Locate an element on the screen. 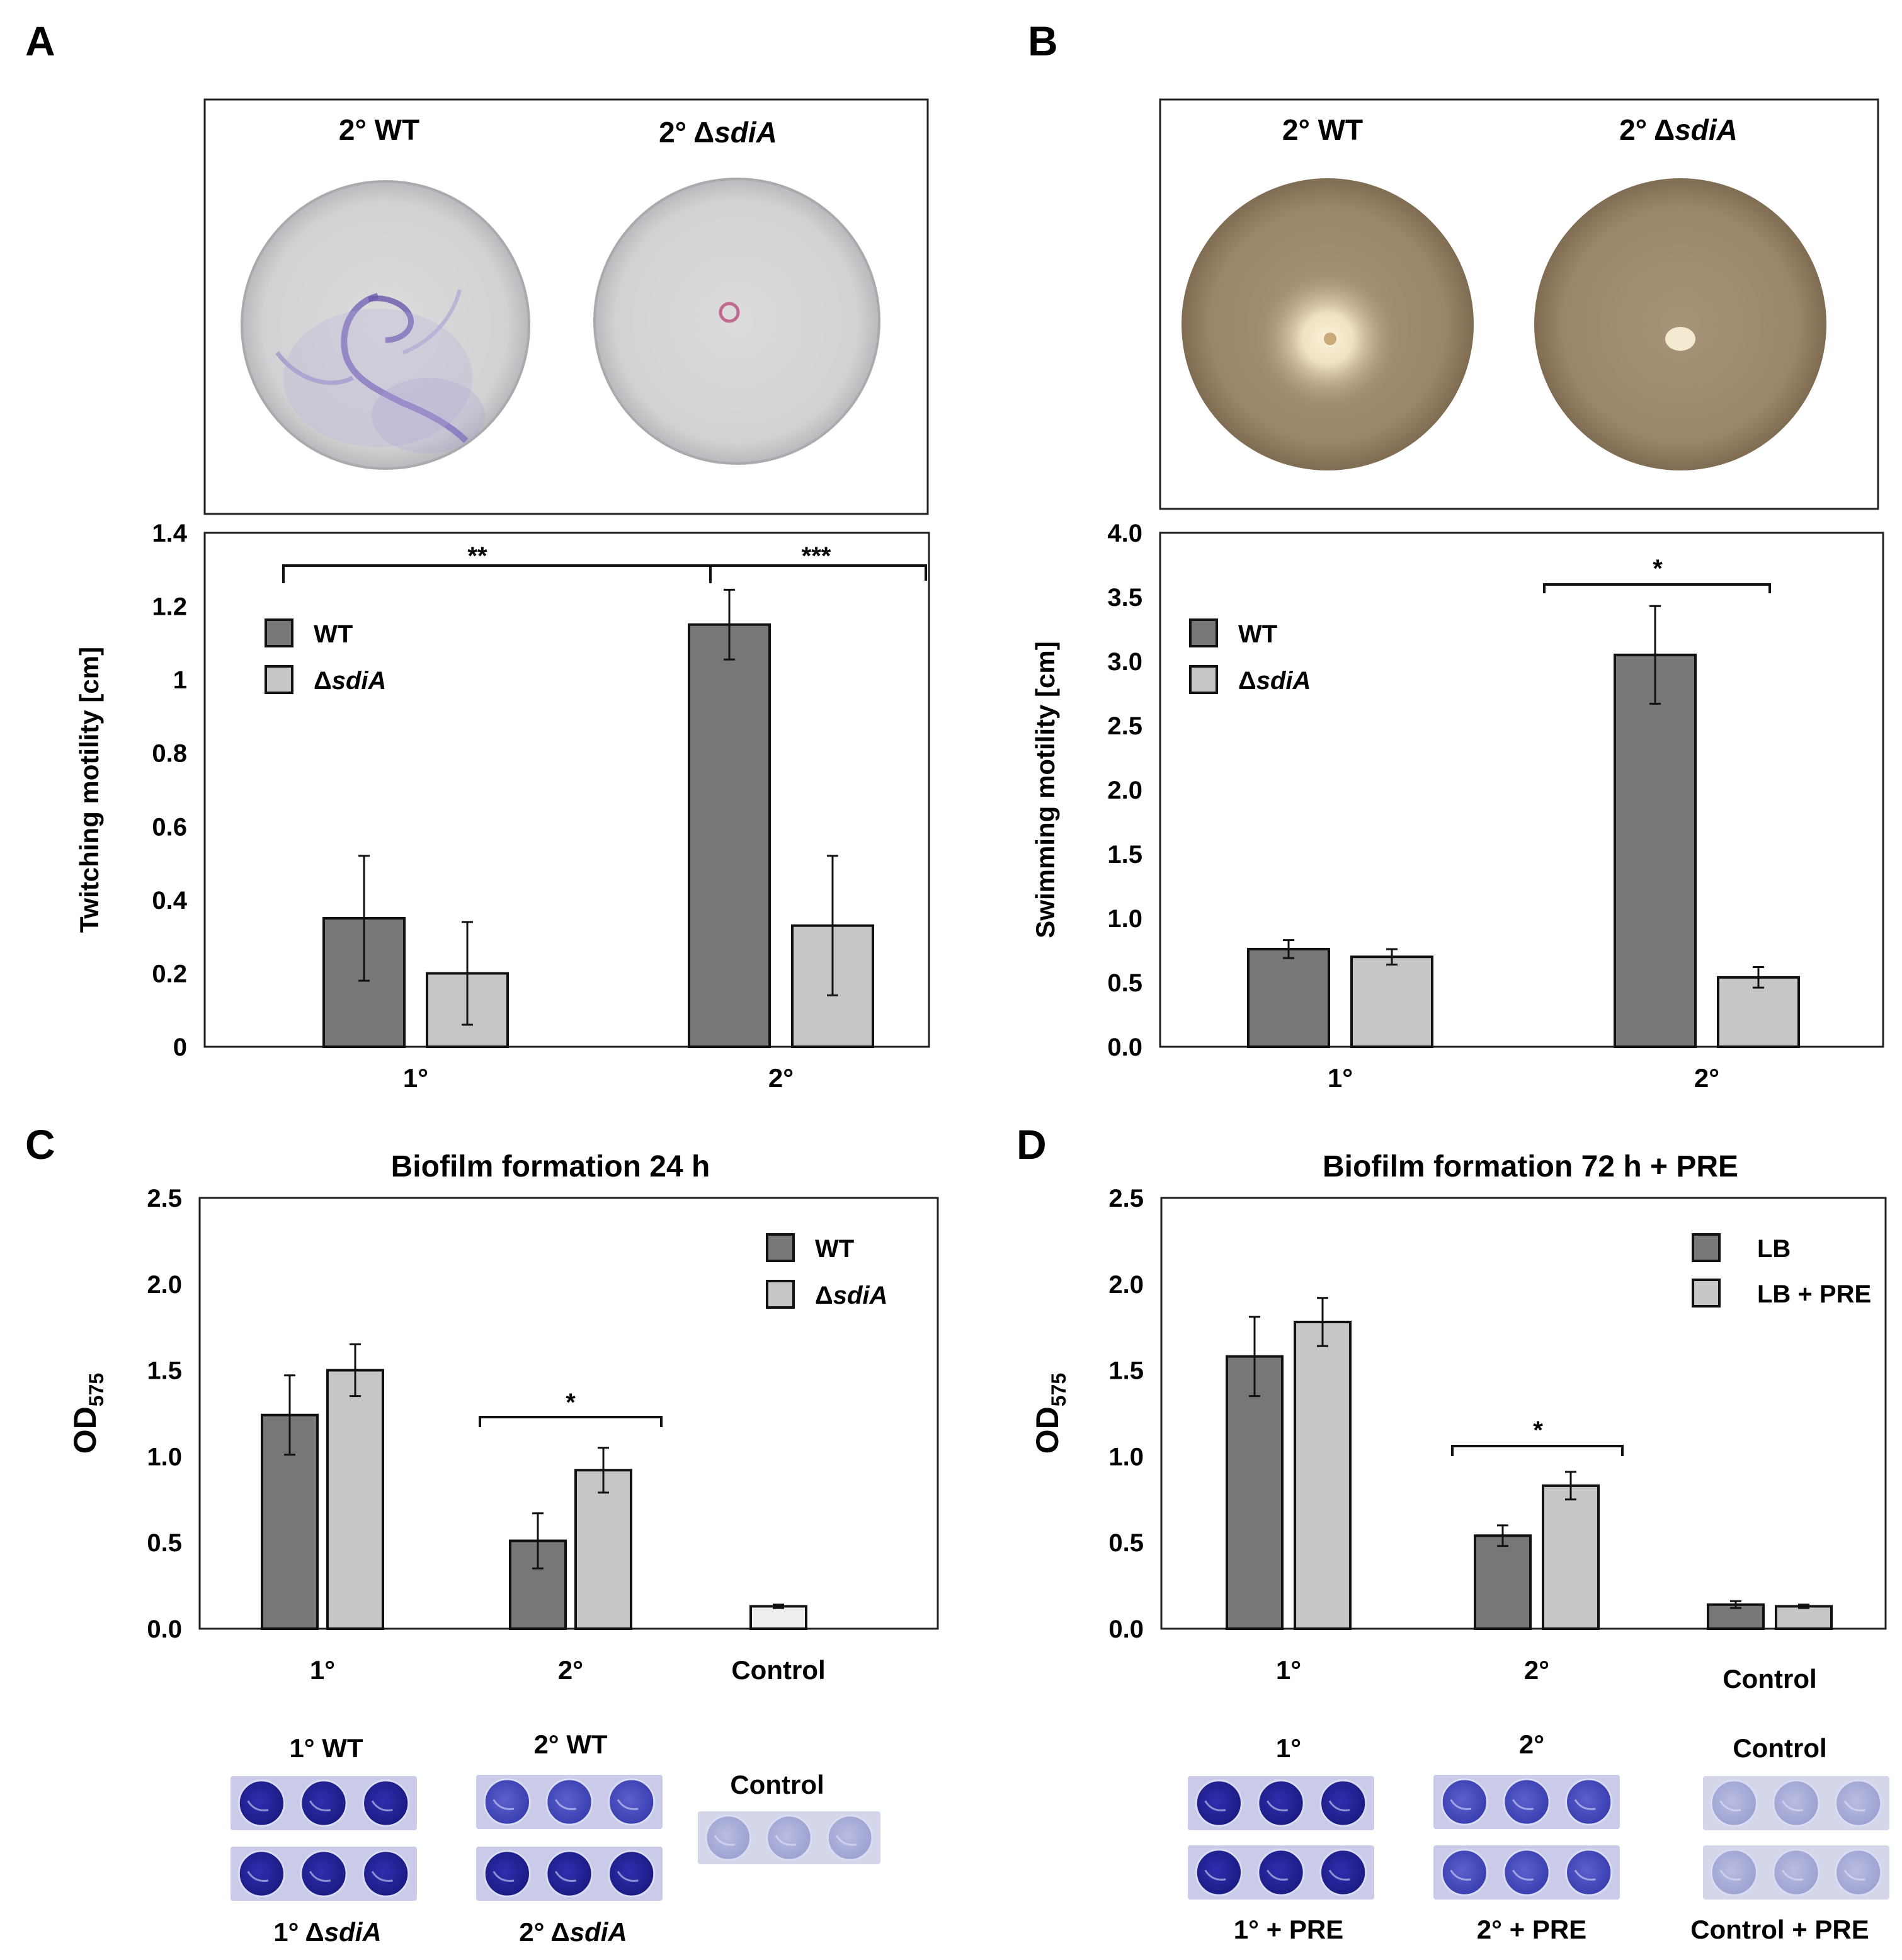 This screenshot has width=1902, height=1960. panel-c-well-photos: 1° WT 2° WT Control 1° ΔsdiA 2° ΔsdiA is located at coordinates (555, 1838).